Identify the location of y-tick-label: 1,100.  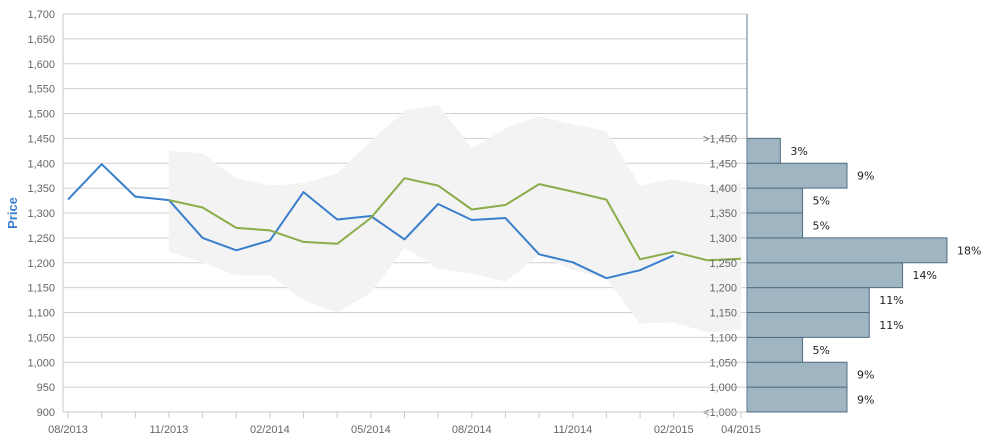
(41, 314).